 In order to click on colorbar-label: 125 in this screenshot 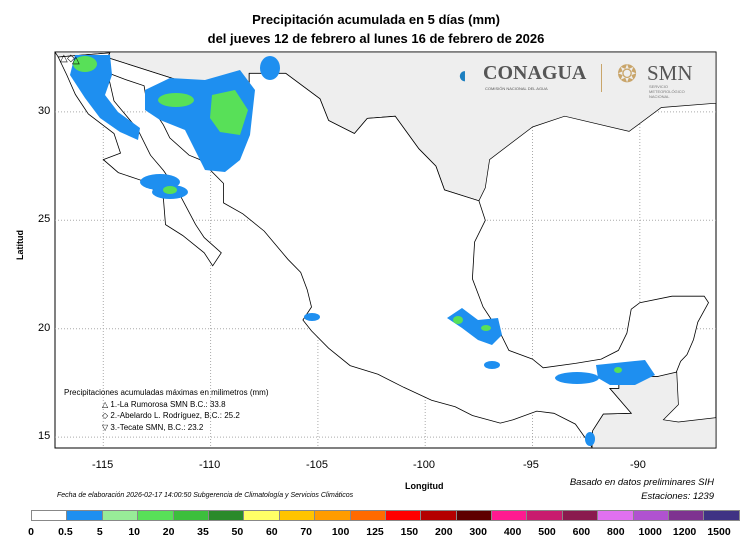, I will do `click(375, 532)`.